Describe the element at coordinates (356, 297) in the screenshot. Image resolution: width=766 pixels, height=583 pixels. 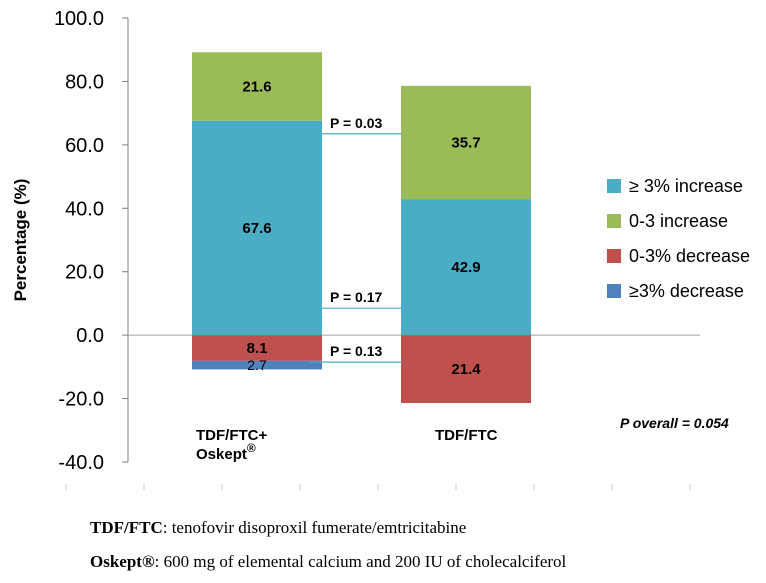
I see `p-value-label: P = 0.17` at that location.